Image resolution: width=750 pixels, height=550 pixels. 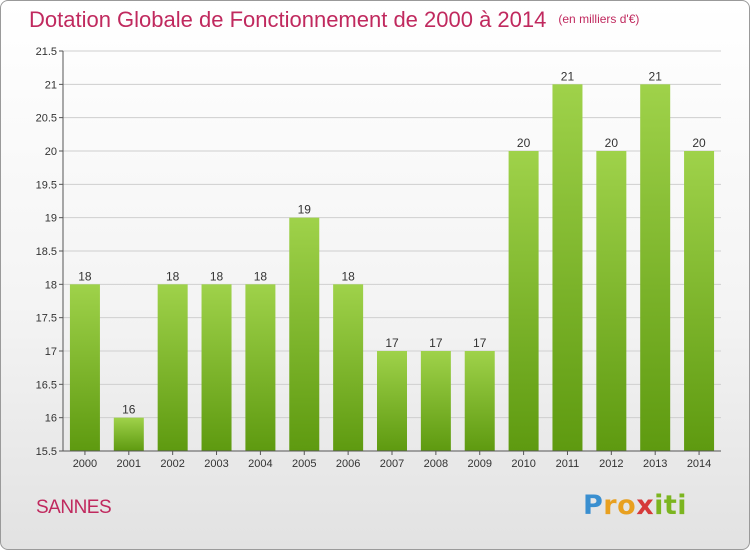 I want to click on logo-letter: P, so click(x=593, y=505).